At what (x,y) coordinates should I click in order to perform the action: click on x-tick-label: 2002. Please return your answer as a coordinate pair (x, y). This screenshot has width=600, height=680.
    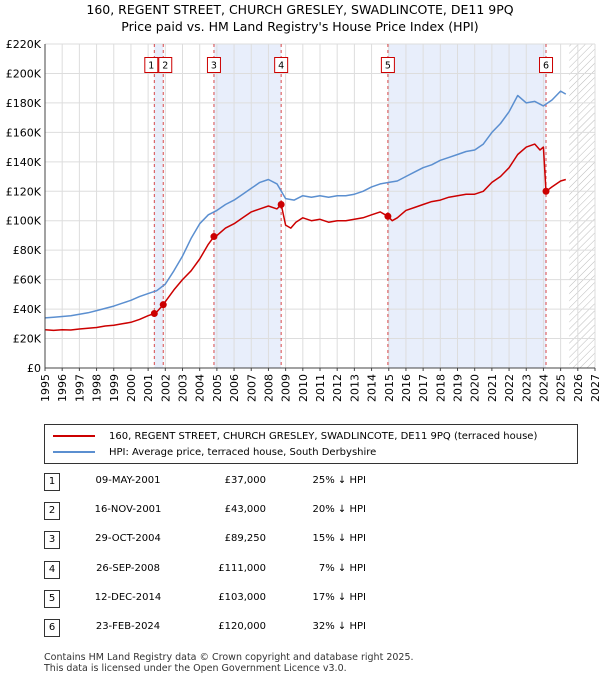
    Looking at the image, I should click on (165, 388).